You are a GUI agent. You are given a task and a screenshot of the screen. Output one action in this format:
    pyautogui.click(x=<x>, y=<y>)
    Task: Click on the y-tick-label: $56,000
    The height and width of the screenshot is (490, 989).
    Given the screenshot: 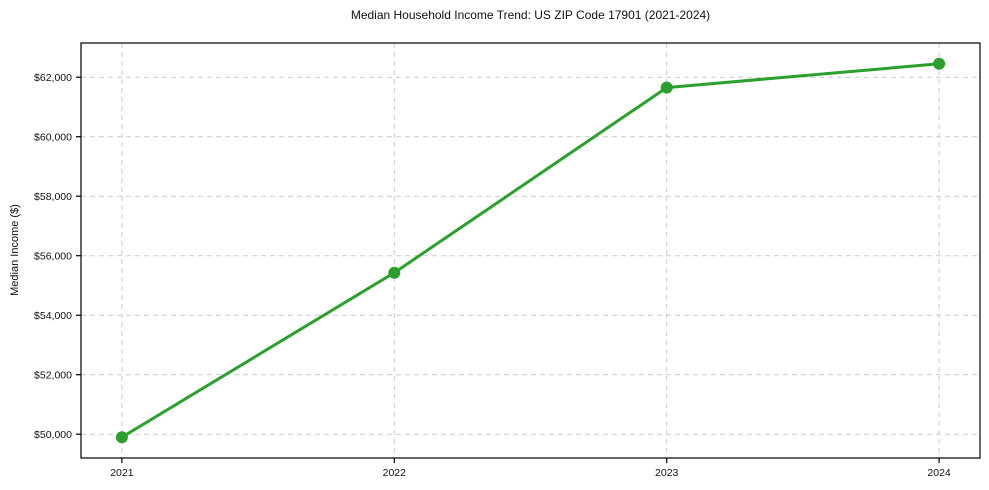 What is the action you would take?
    pyautogui.click(x=53, y=257)
    